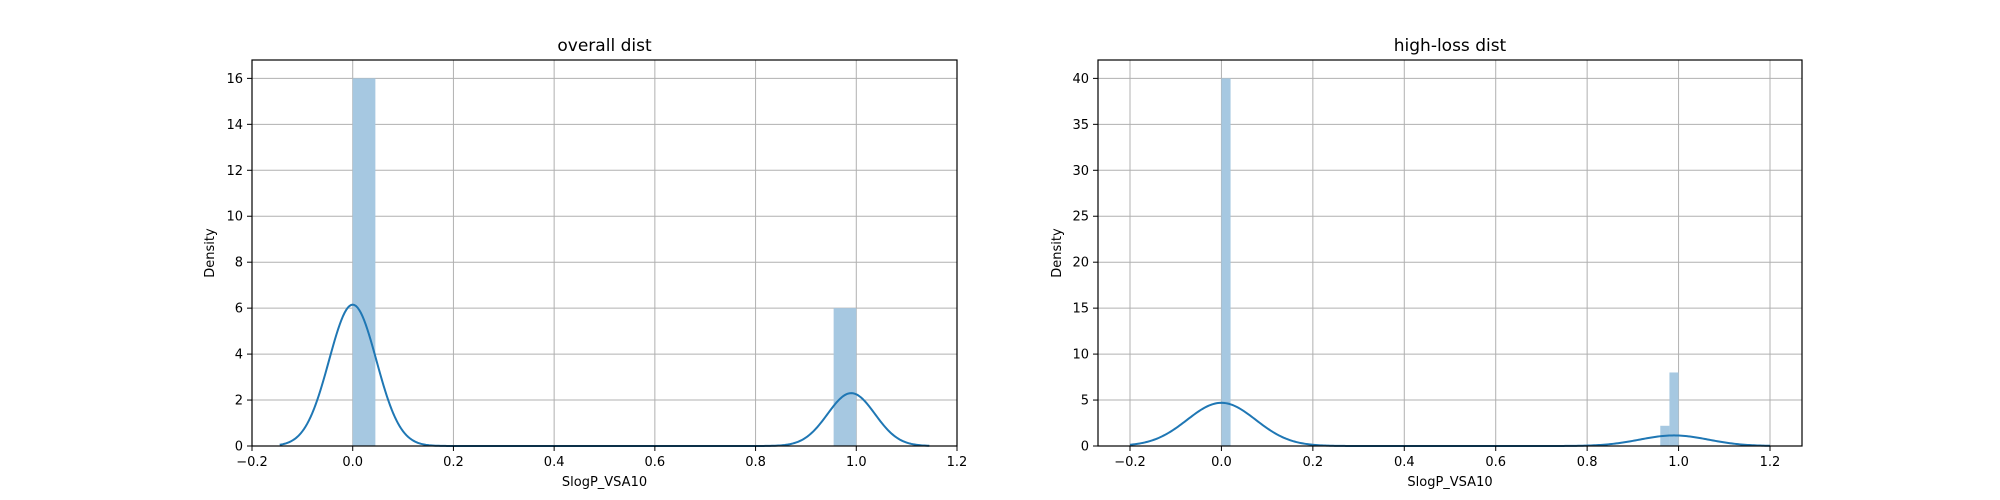  I want to click on y-tick-label: 40, so click(1080, 79).